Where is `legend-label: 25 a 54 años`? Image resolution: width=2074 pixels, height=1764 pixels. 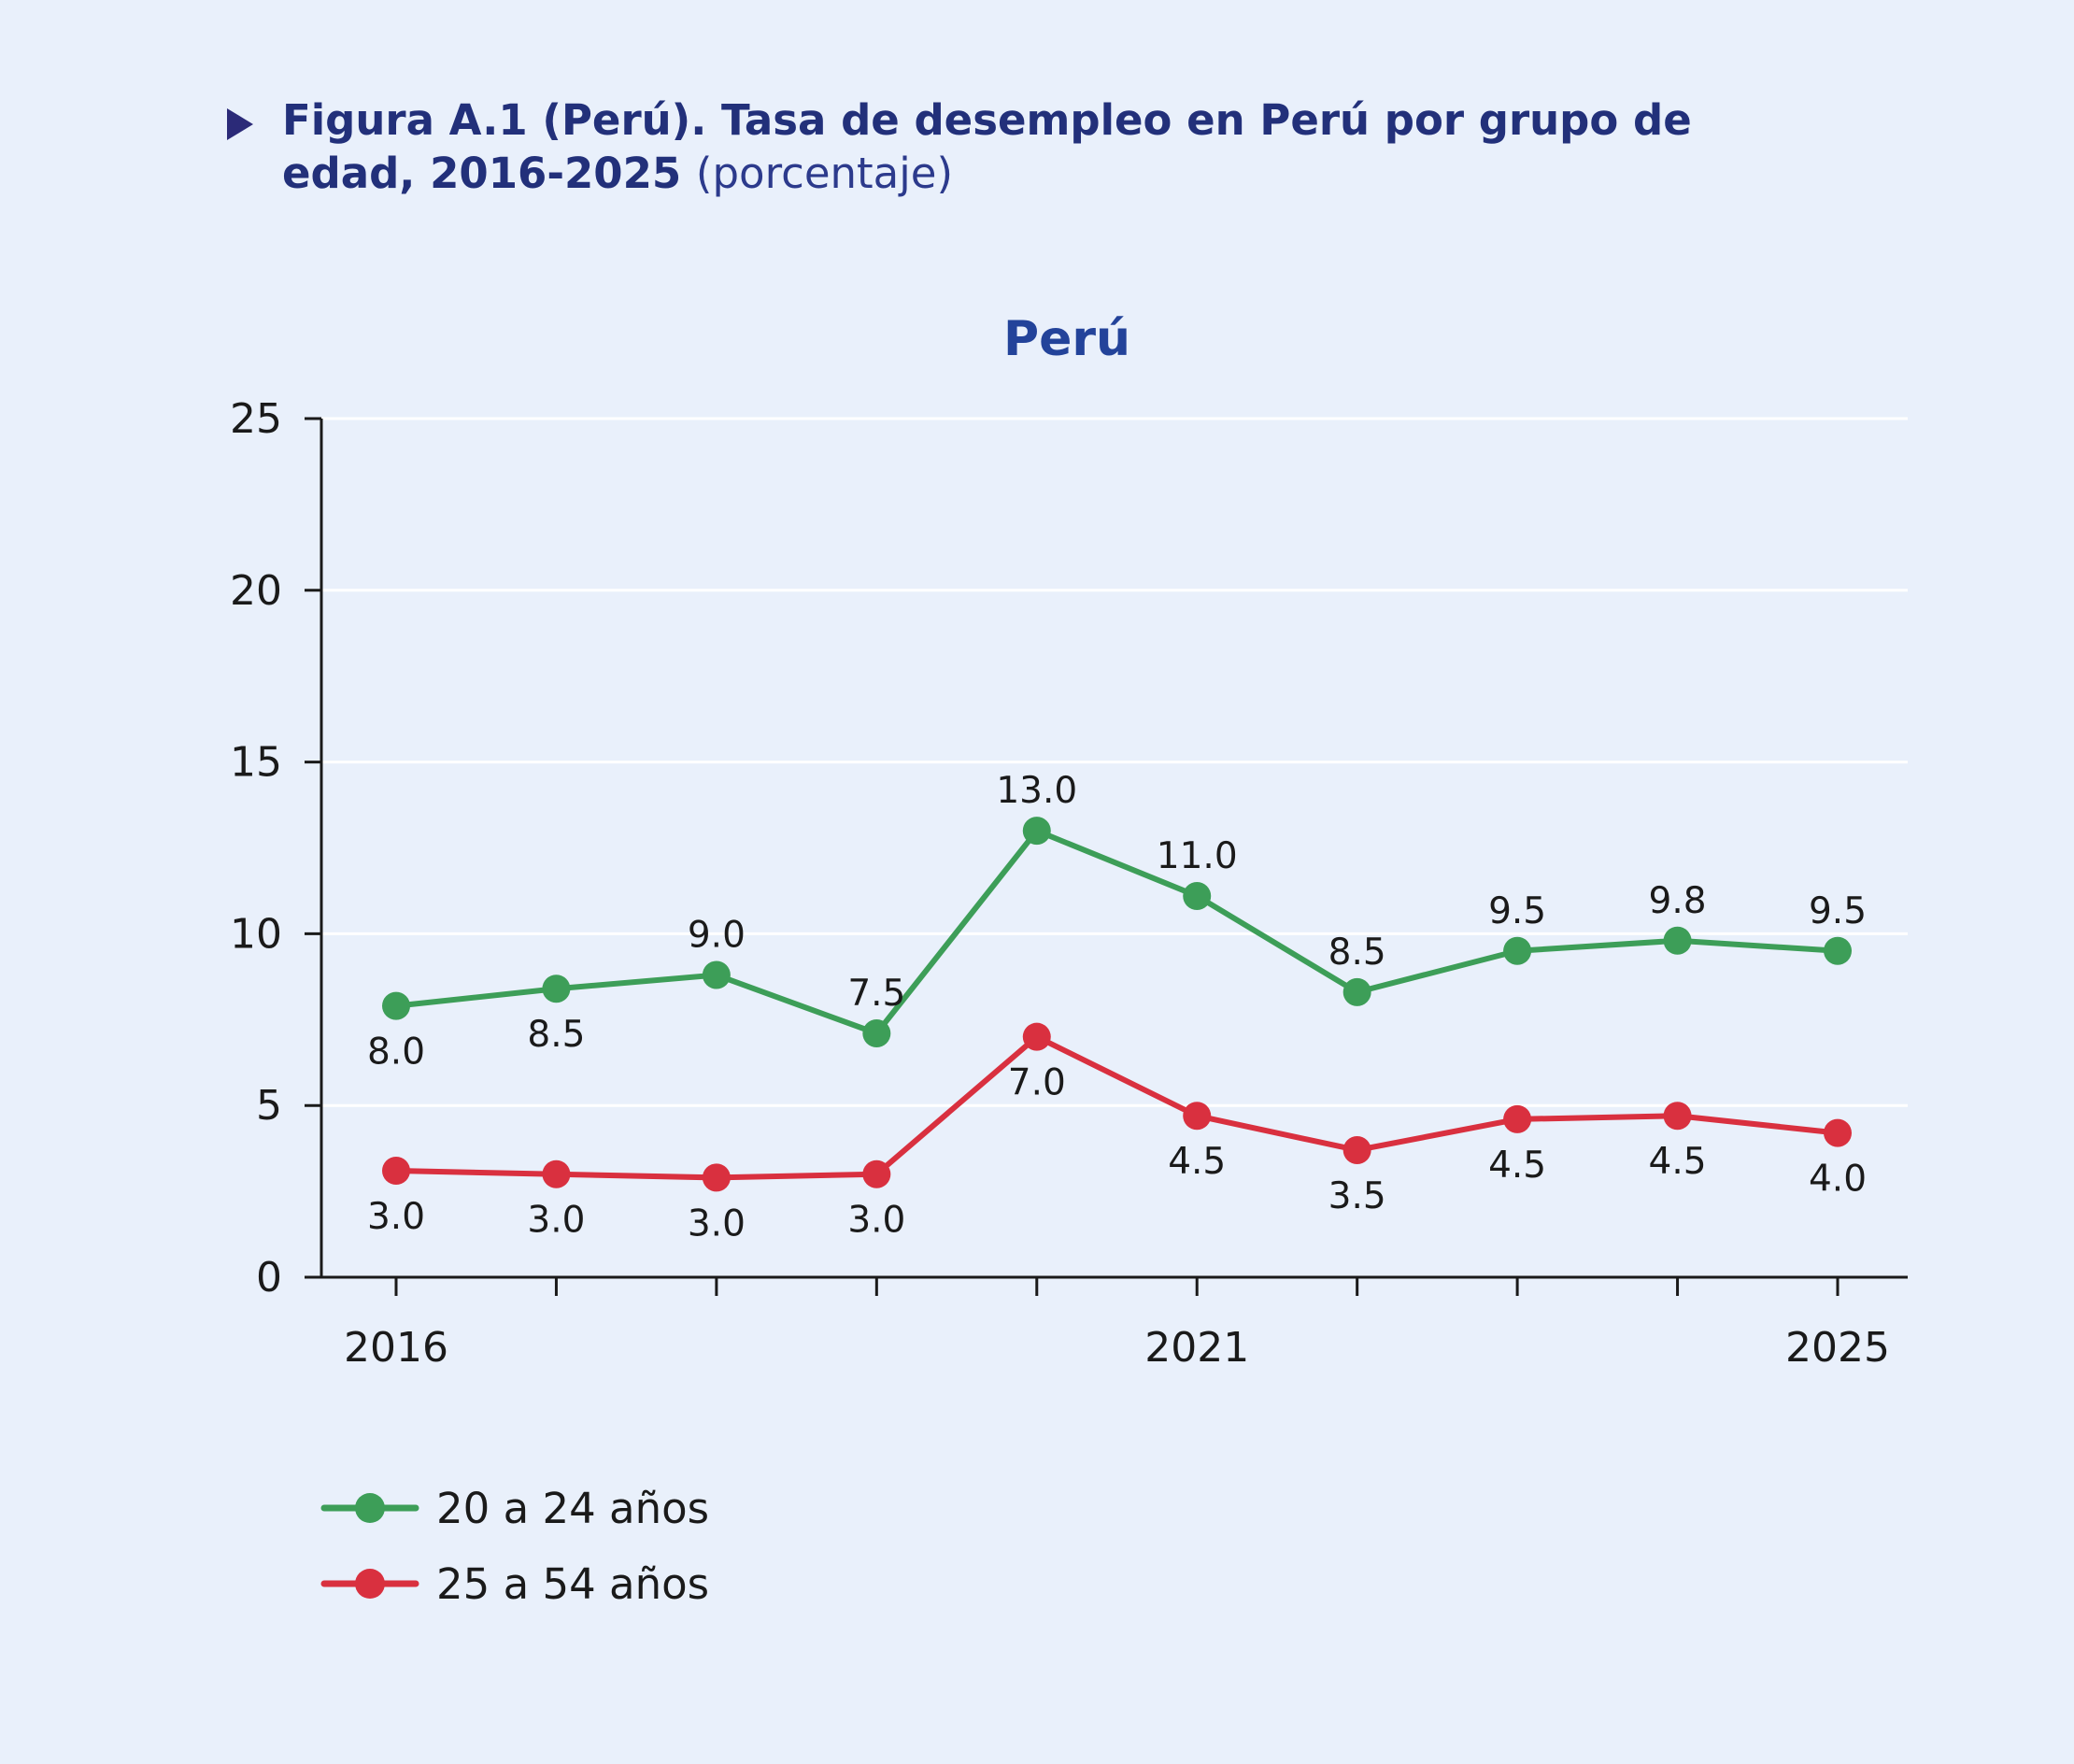 legend-label: 25 a 54 años is located at coordinates (572, 1584).